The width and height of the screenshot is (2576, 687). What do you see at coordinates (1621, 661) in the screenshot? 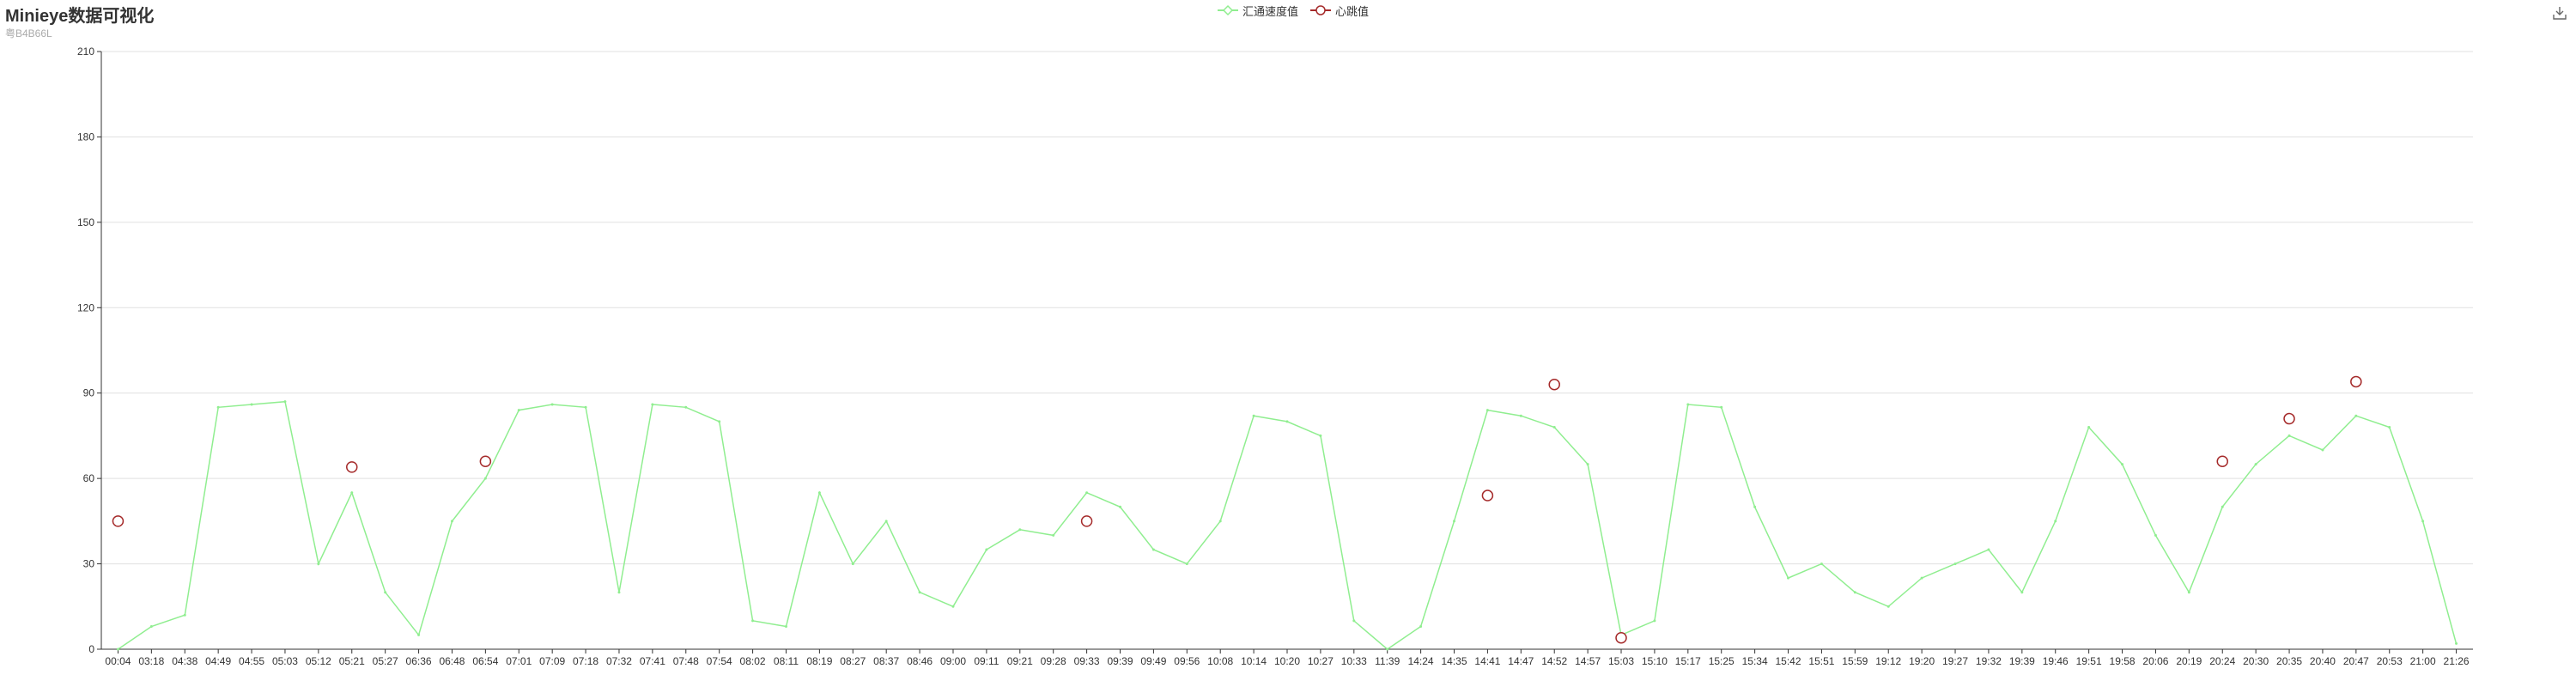
I see `x-tick-label: 15:03` at bounding box center [1621, 661].